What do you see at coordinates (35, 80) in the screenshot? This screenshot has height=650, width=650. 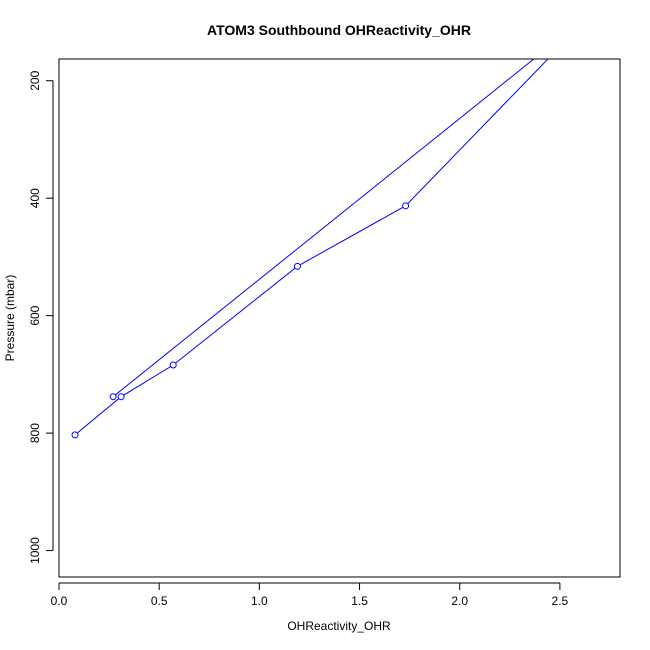 I see `y-tick-label: 200` at bounding box center [35, 80].